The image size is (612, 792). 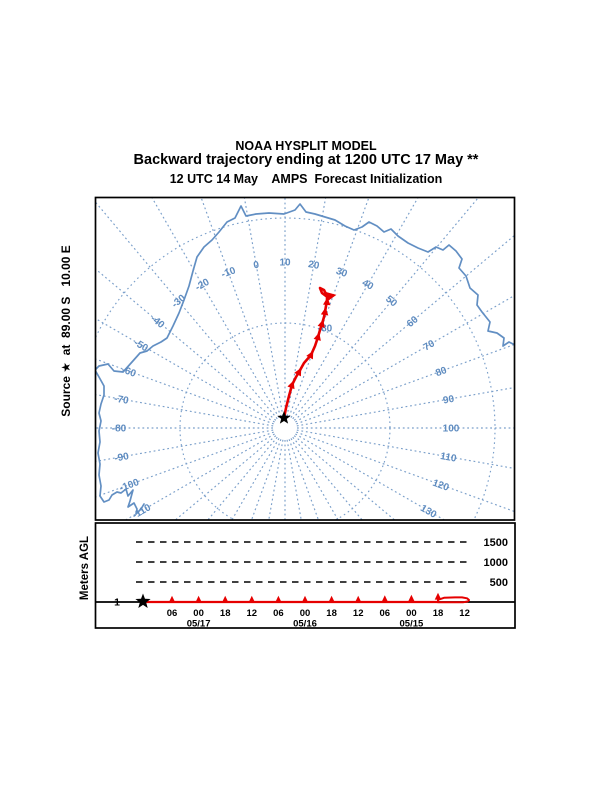 I want to click on meridian-label: 100, so click(x=451, y=429).